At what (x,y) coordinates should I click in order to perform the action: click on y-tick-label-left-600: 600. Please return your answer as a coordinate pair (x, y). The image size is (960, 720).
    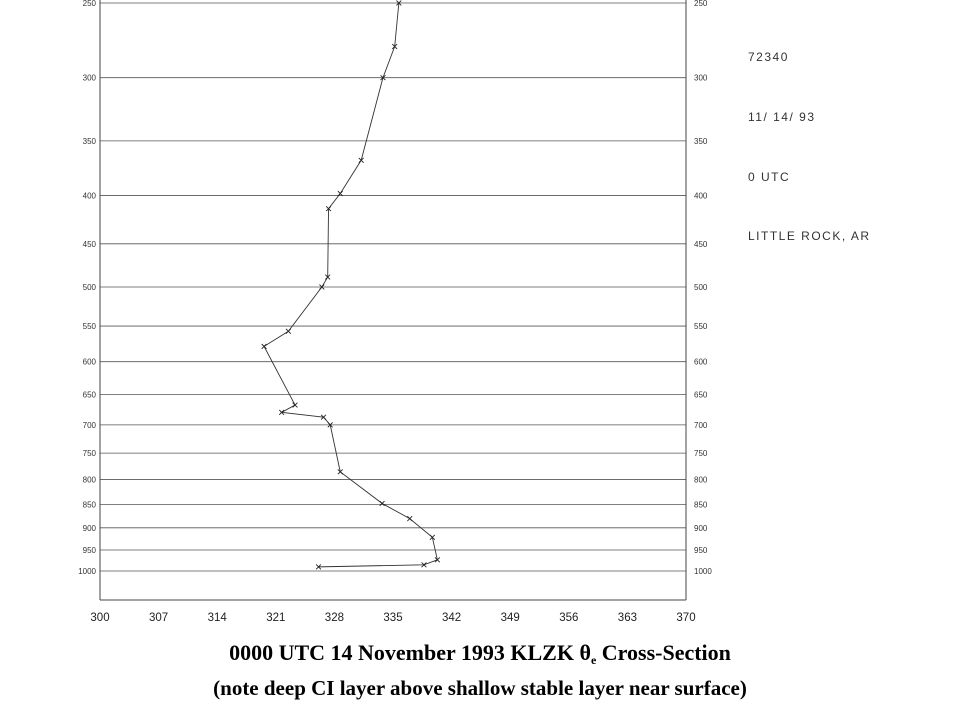
    Looking at the image, I should click on (90, 362).